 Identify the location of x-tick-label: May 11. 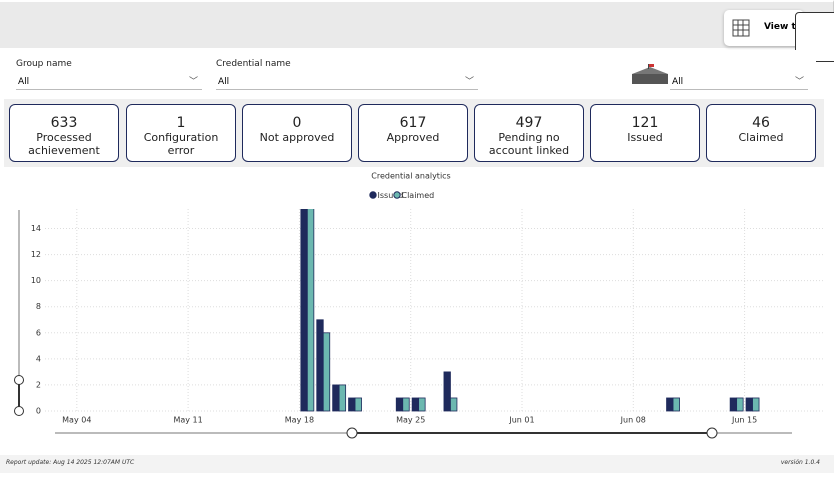
(187, 420).